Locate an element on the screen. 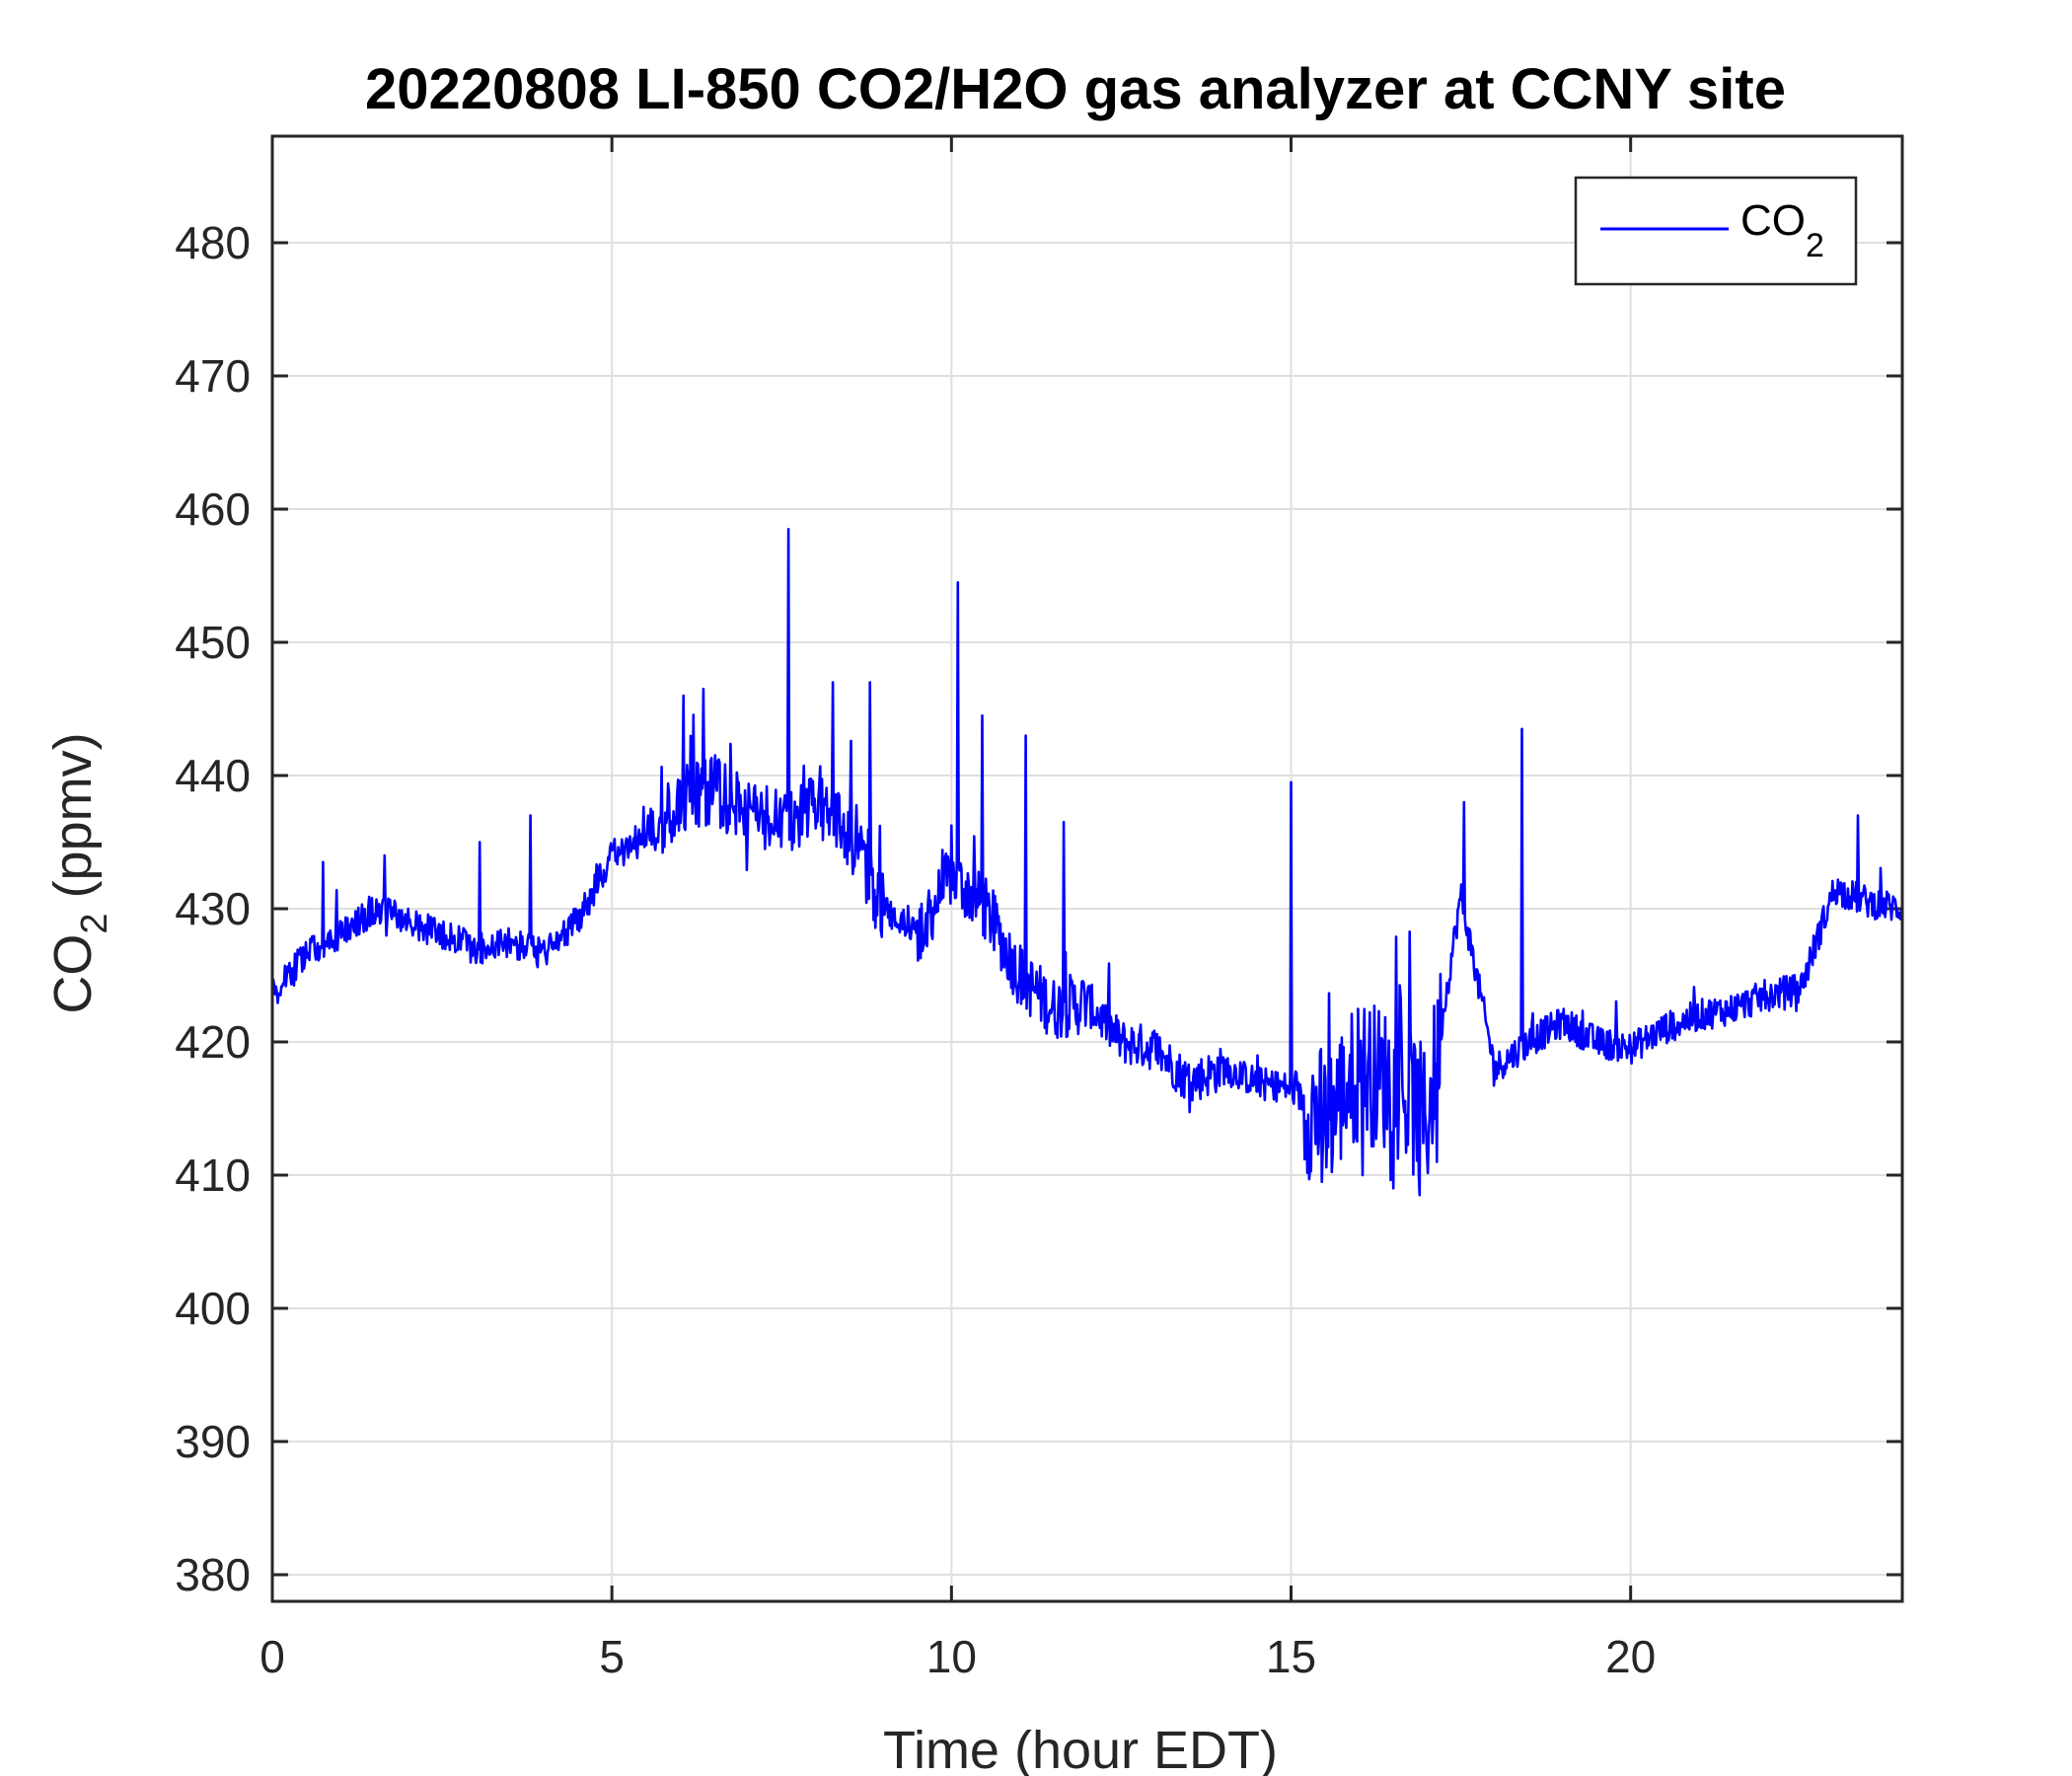 The width and height of the screenshot is (2072, 1776). x-tick-label: 5 is located at coordinates (612, 1657).